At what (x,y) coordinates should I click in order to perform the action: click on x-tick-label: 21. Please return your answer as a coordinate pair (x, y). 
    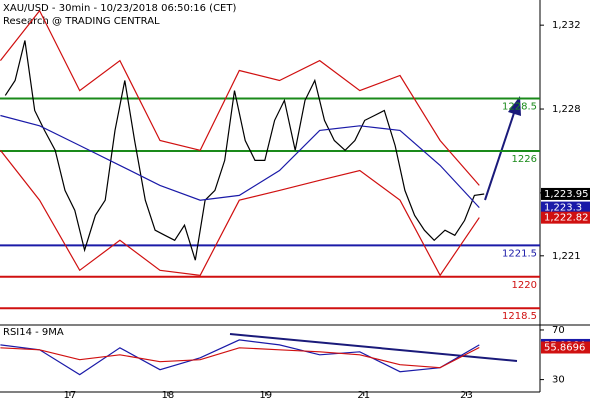
    Looking at the image, I should click on (363, 395).